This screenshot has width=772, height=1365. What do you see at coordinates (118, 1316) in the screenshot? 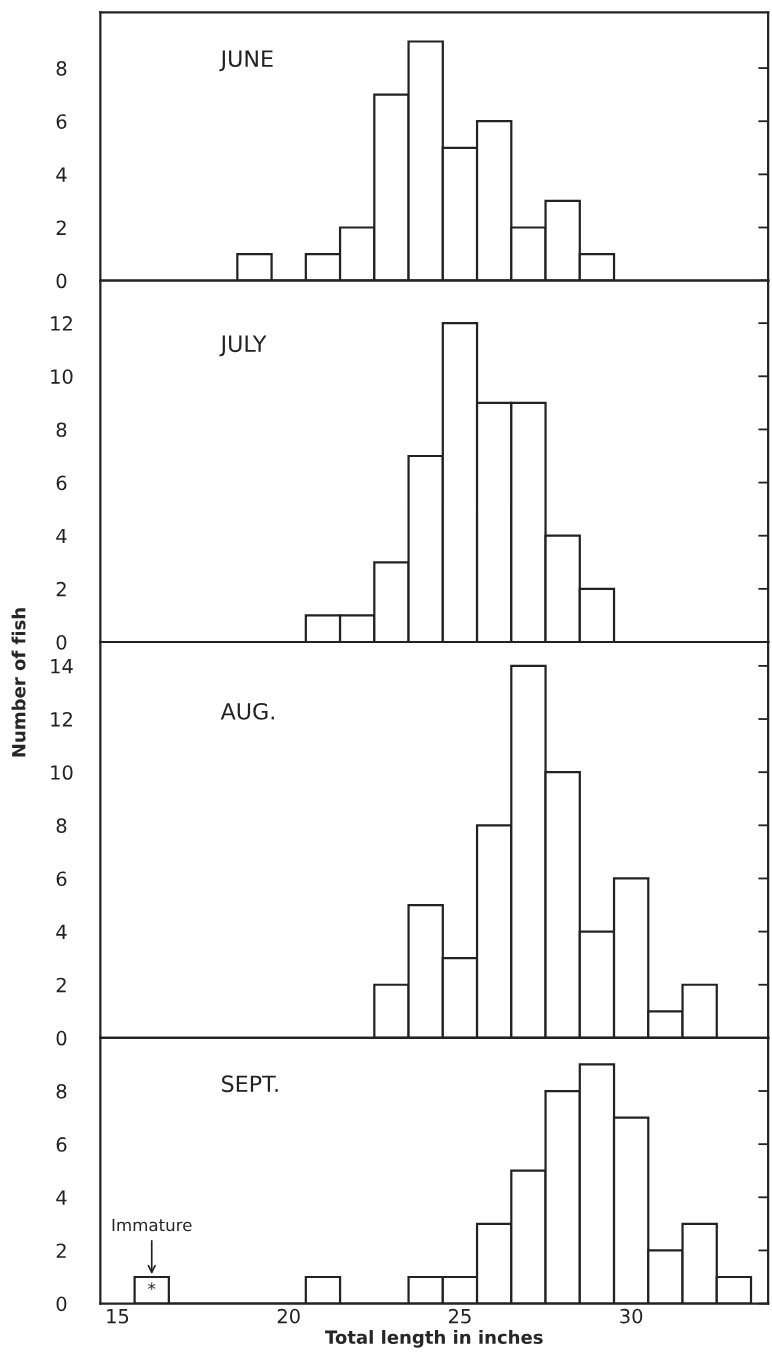
I see `x-tick-label: 15` at bounding box center [118, 1316].